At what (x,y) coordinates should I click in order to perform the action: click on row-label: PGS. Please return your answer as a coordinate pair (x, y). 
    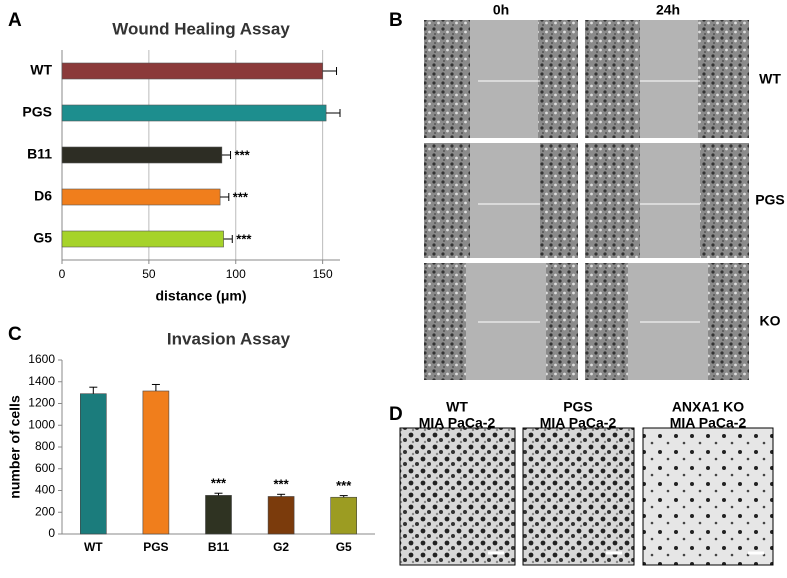
    Looking at the image, I should click on (770, 200).